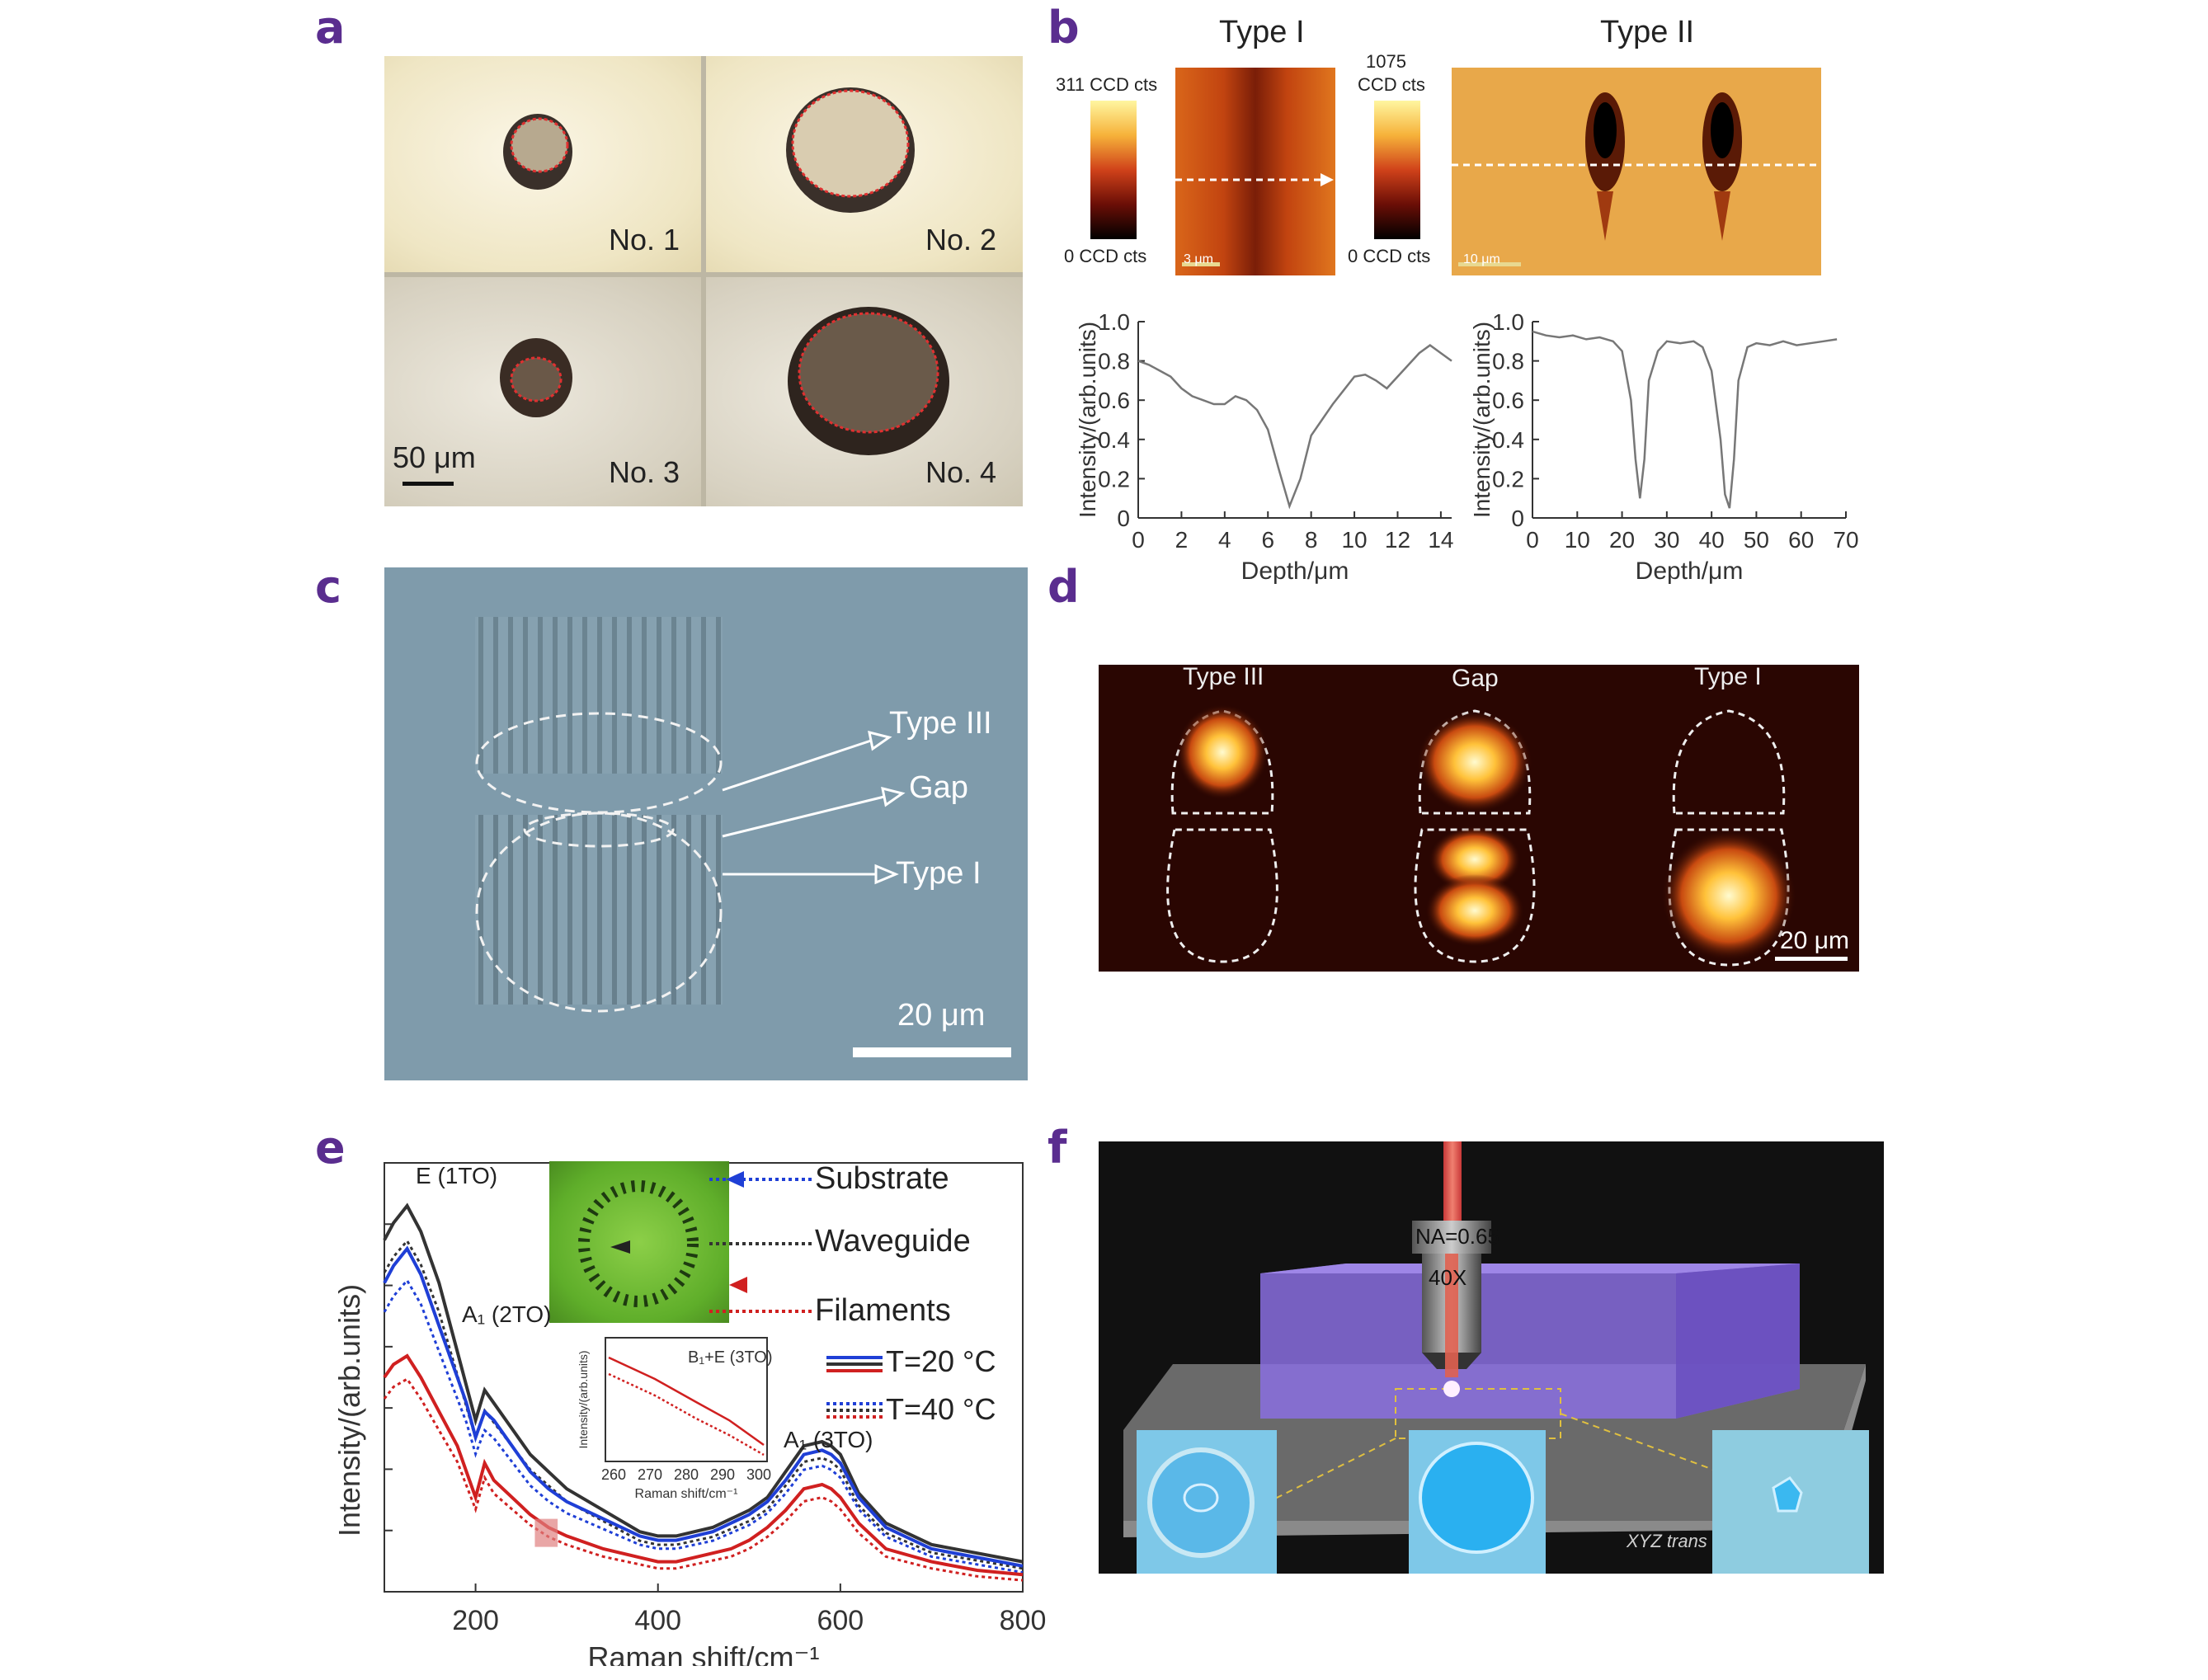 The width and height of the screenshot is (2208, 1680). I want to click on scale1-label: 3 μm, so click(1198, 259).